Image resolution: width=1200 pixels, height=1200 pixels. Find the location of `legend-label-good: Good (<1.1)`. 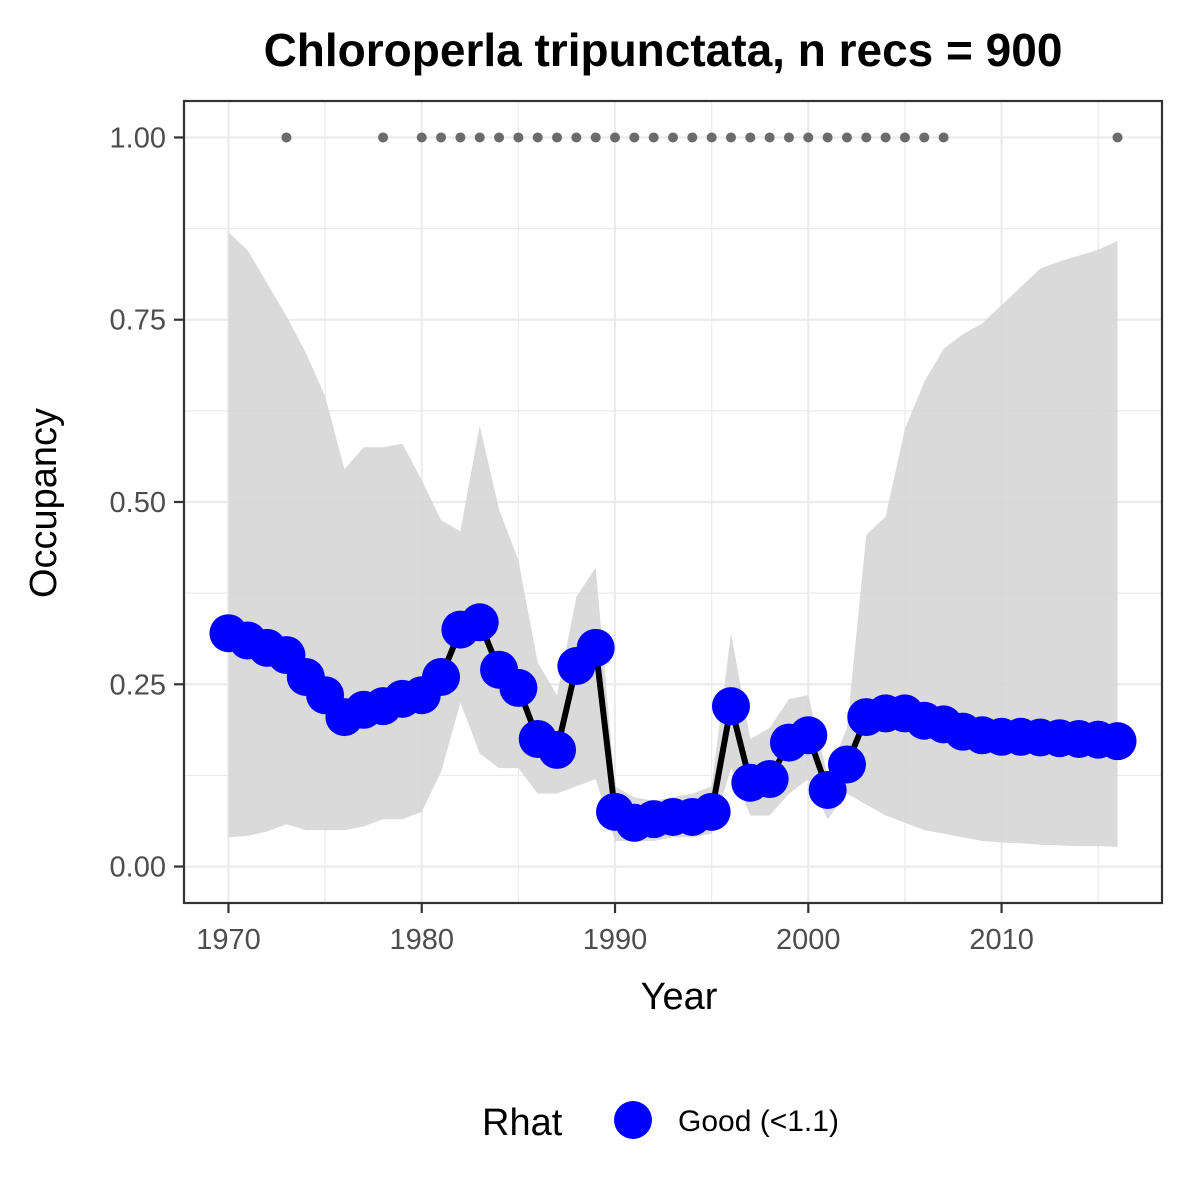

legend-label-good: Good (<1.1) is located at coordinates (758, 1121).